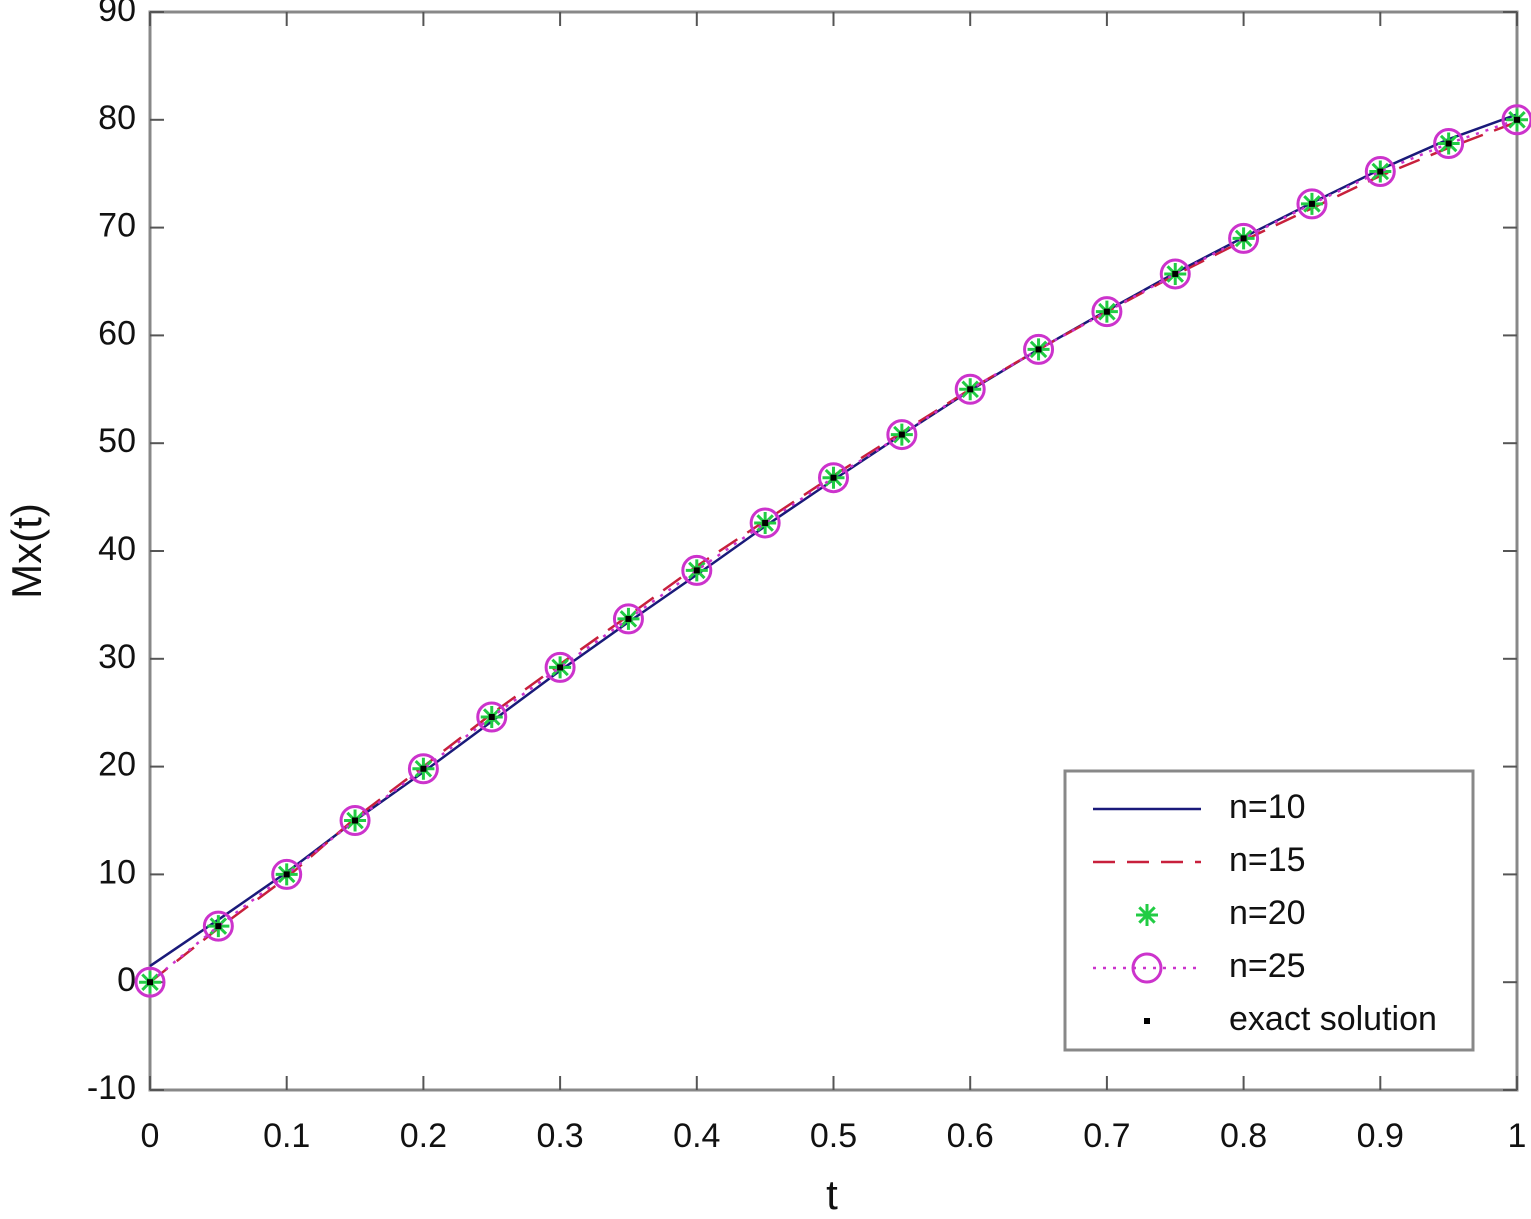 The height and width of the screenshot is (1219, 1531). I want to click on x-tick-label: 1, so click(1517, 1136).